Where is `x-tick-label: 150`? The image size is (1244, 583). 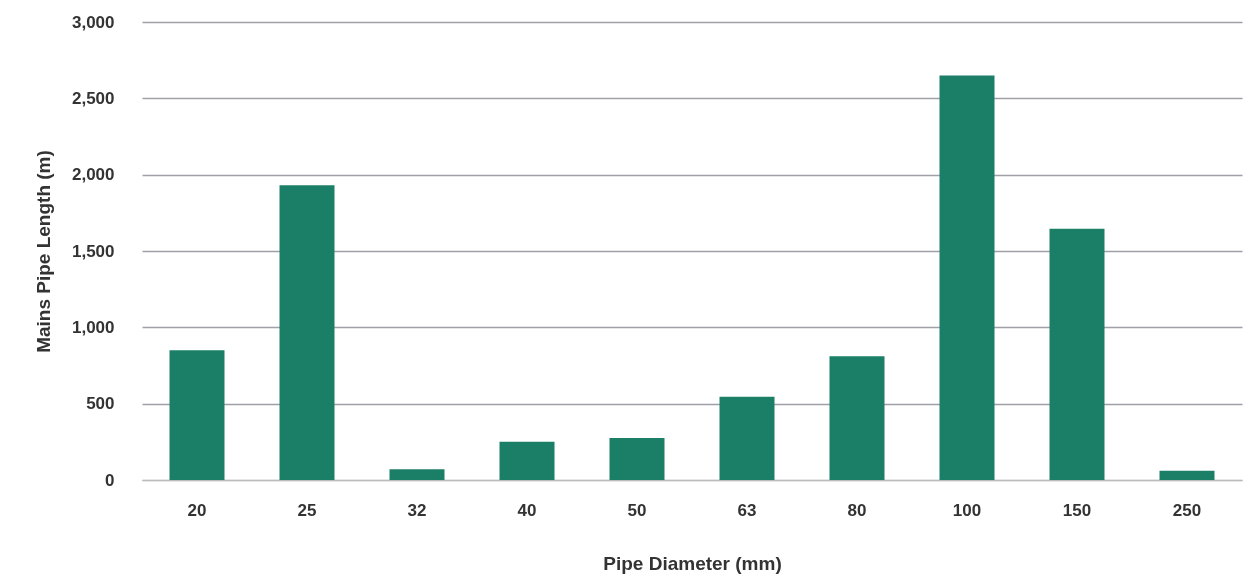 x-tick-label: 150 is located at coordinates (1077, 510).